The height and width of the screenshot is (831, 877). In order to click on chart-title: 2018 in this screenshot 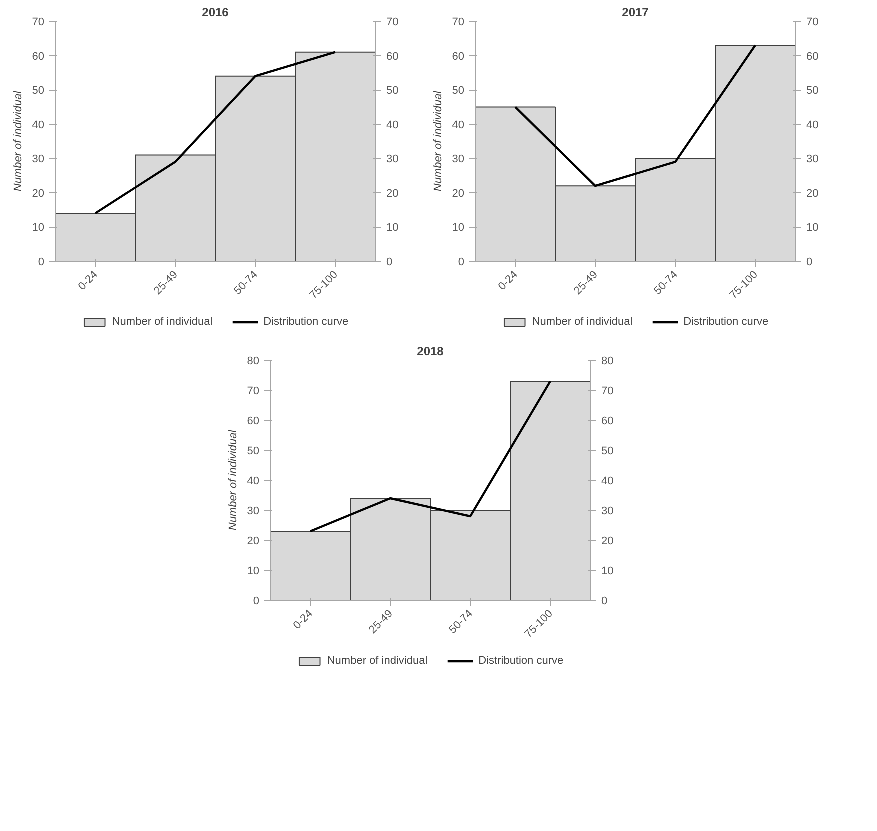, I will do `click(430, 351)`.